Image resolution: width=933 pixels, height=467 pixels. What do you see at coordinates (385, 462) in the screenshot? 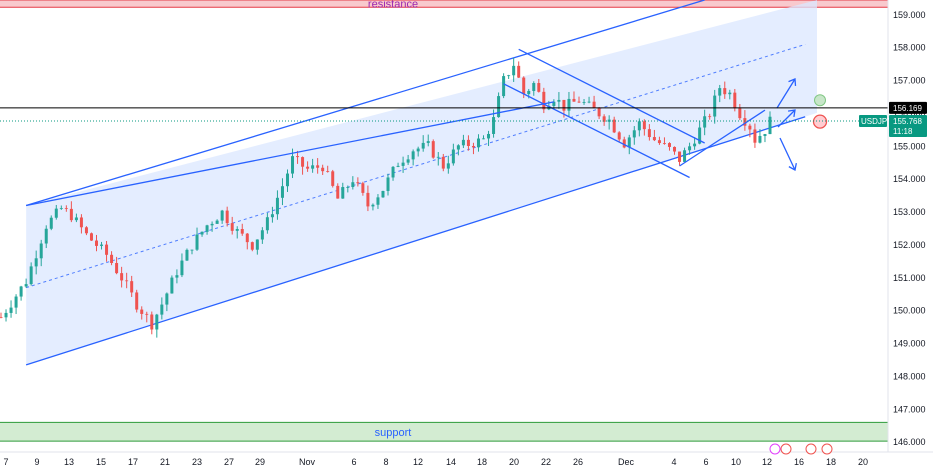
I see `x-tick-label: 8` at bounding box center [385, 462].